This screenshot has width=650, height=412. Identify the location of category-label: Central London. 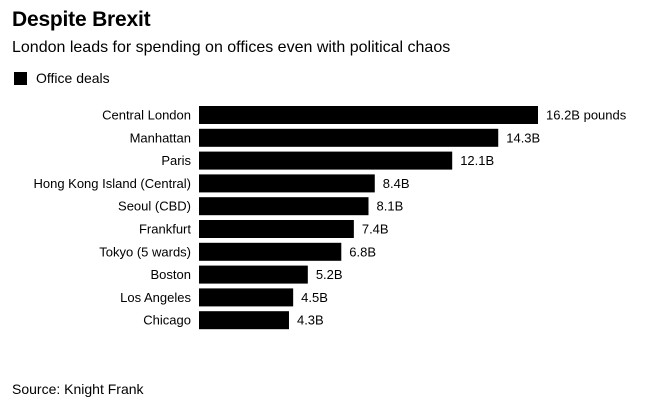
(146, 115).